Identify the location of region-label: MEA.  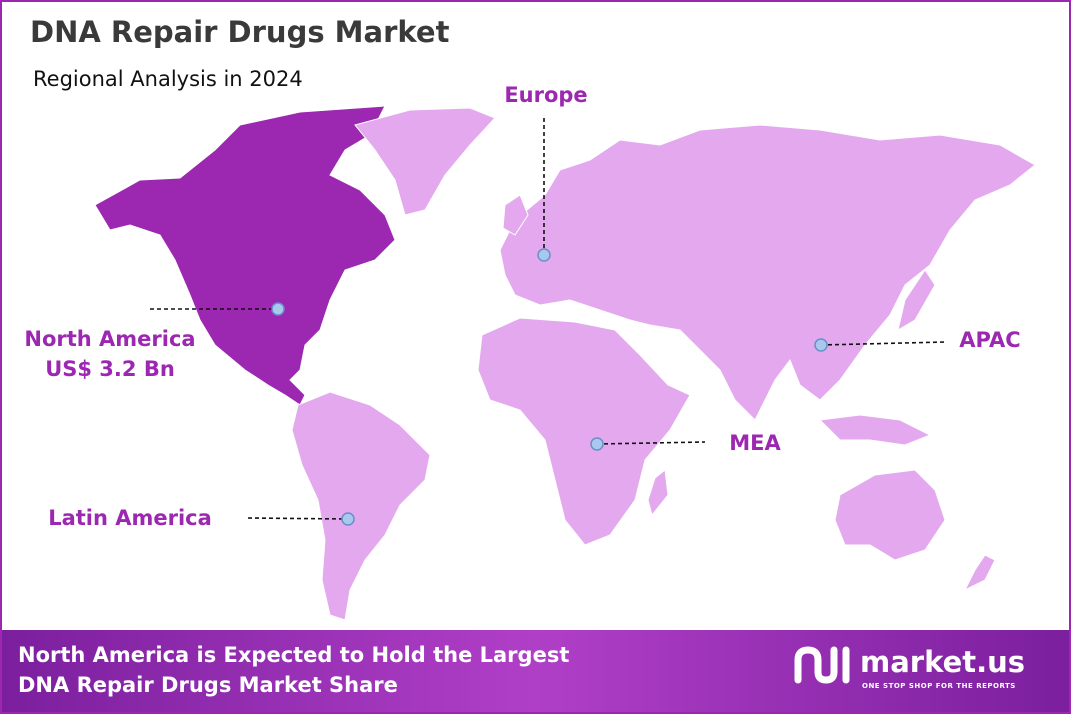
(755, 443).